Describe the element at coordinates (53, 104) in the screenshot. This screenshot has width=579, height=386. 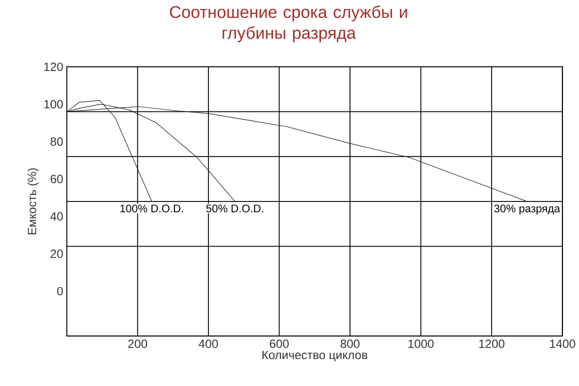
I see `y-tick-label: 100` at that location.